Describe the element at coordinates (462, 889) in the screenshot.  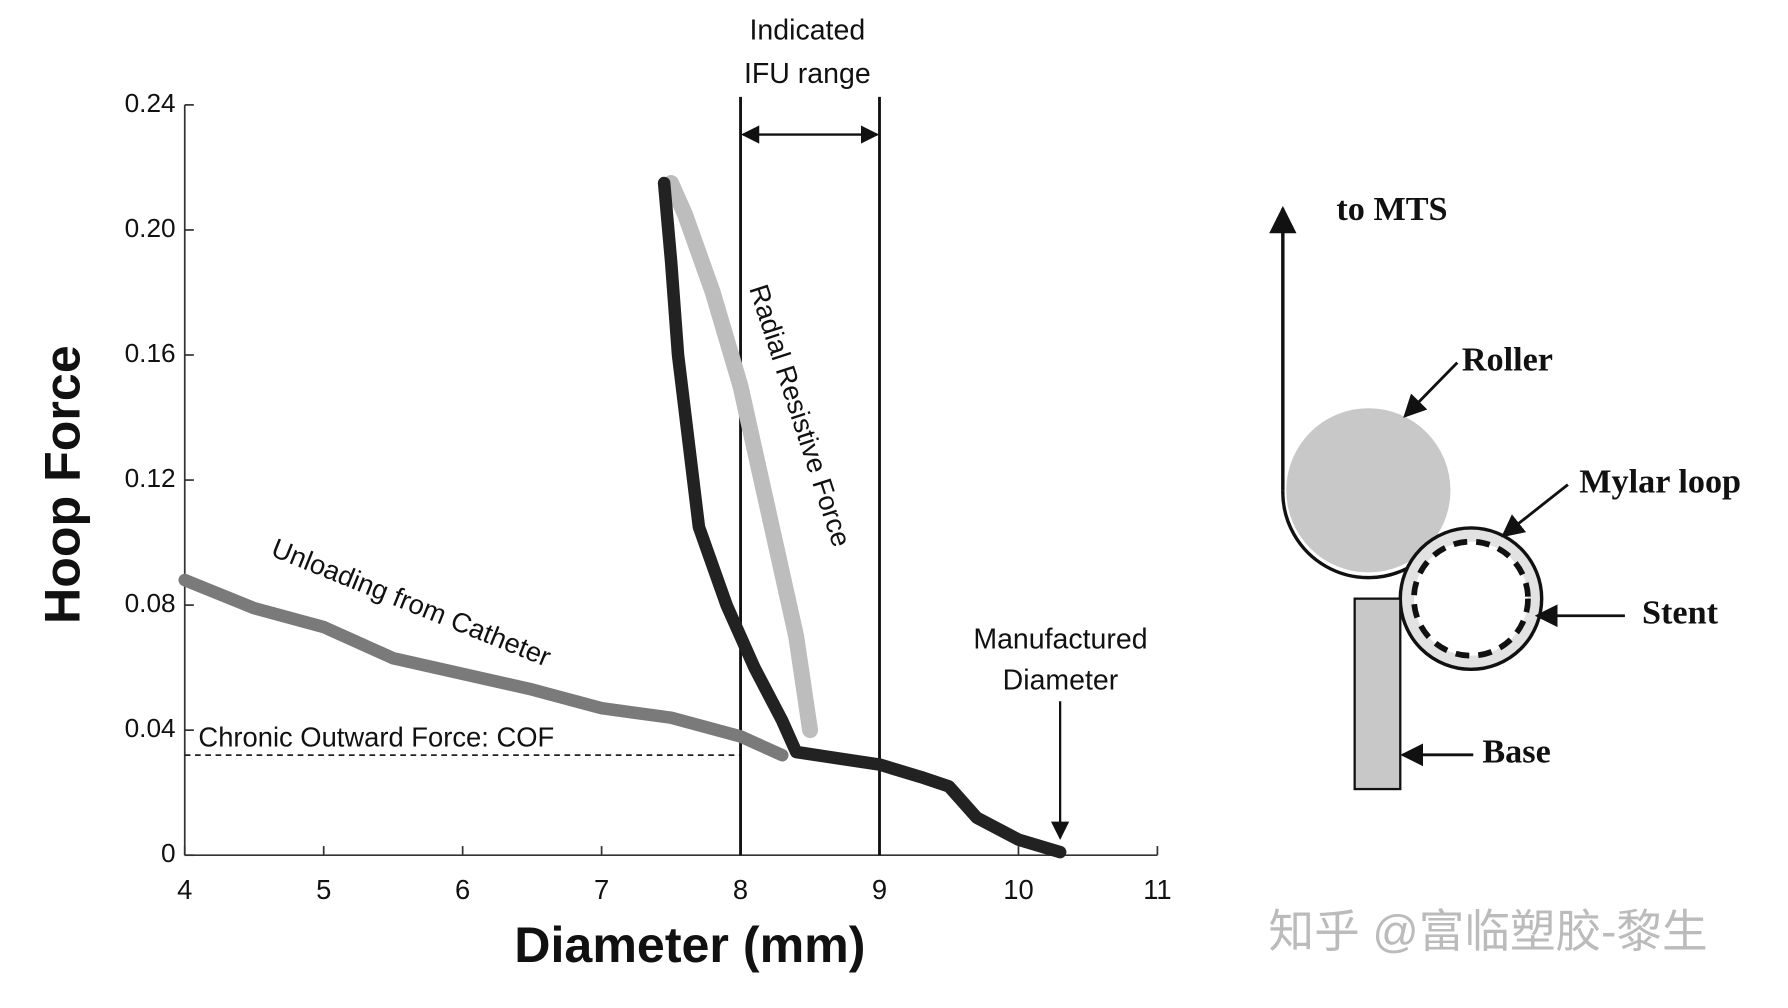
I see `x-tick-label: 6` at that location.